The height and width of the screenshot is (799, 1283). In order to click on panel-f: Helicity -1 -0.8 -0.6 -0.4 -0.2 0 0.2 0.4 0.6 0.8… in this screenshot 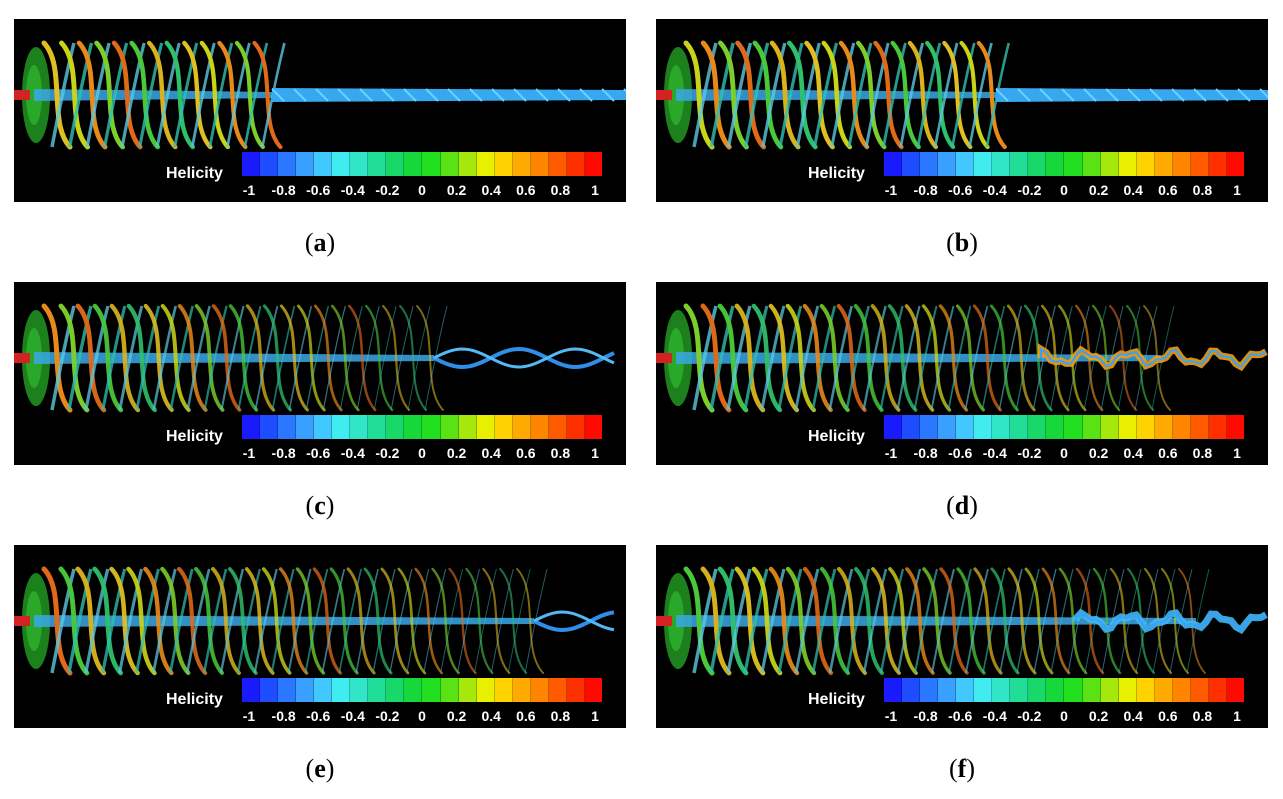, I will do `click(962, 636)`.